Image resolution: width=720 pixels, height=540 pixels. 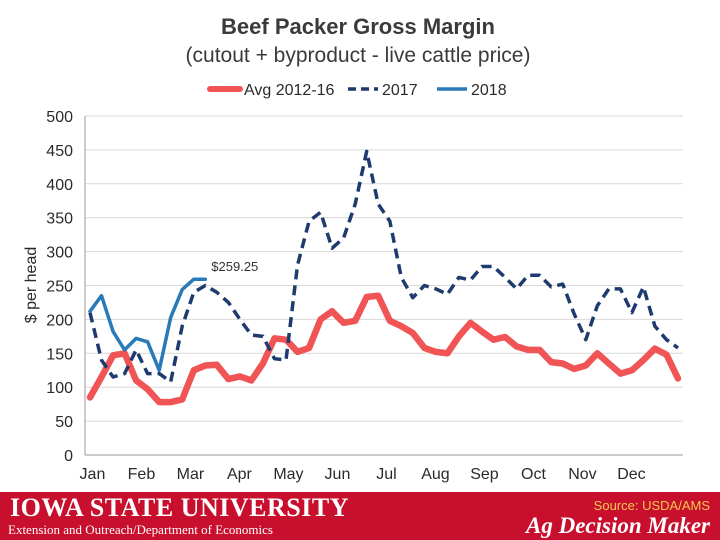 I want to click on series-line-2018, so click(x=148, y=325).